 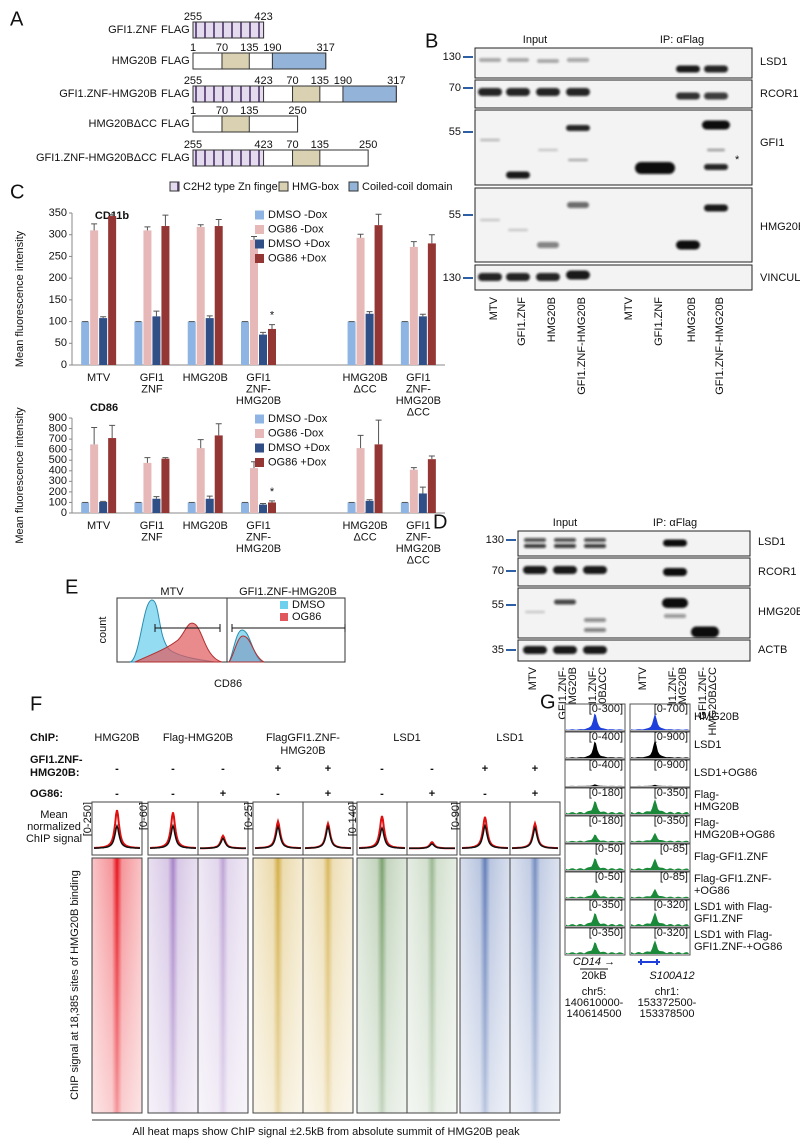 I want to click on zinc-finger-domain, so click(x=228, y=30).